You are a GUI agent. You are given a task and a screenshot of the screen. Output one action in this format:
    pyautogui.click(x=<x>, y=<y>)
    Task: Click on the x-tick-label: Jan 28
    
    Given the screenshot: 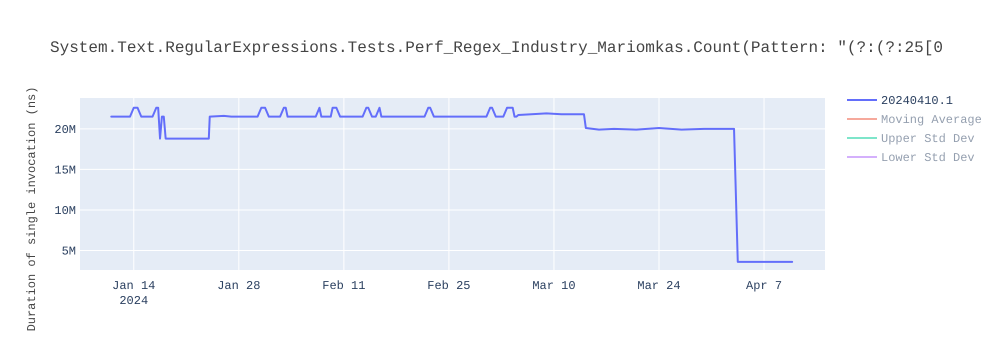 What is the action you would take?
    pyautogui.click(x=238, y=286)
    